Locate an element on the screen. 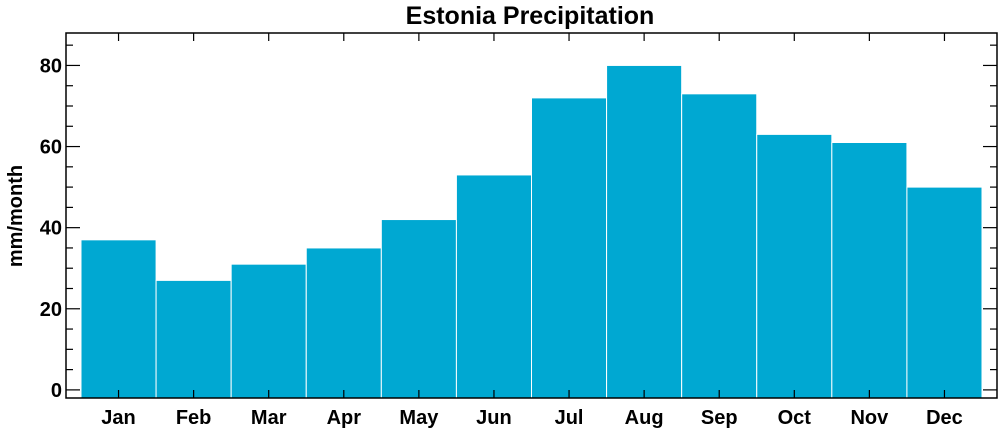 The width and height of the screenshot is (1000, 432). bar-may is located at coordinates (418, 309).